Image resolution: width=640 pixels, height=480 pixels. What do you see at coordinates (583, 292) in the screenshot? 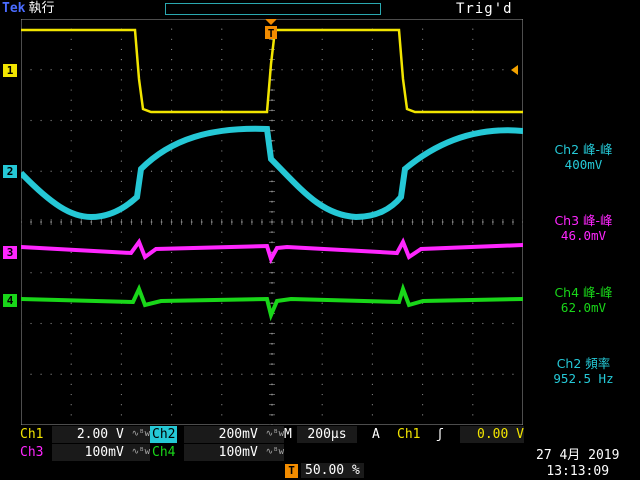
I see `measurement-label: Ch4 峰-峰` at bounding box center [583, 292].